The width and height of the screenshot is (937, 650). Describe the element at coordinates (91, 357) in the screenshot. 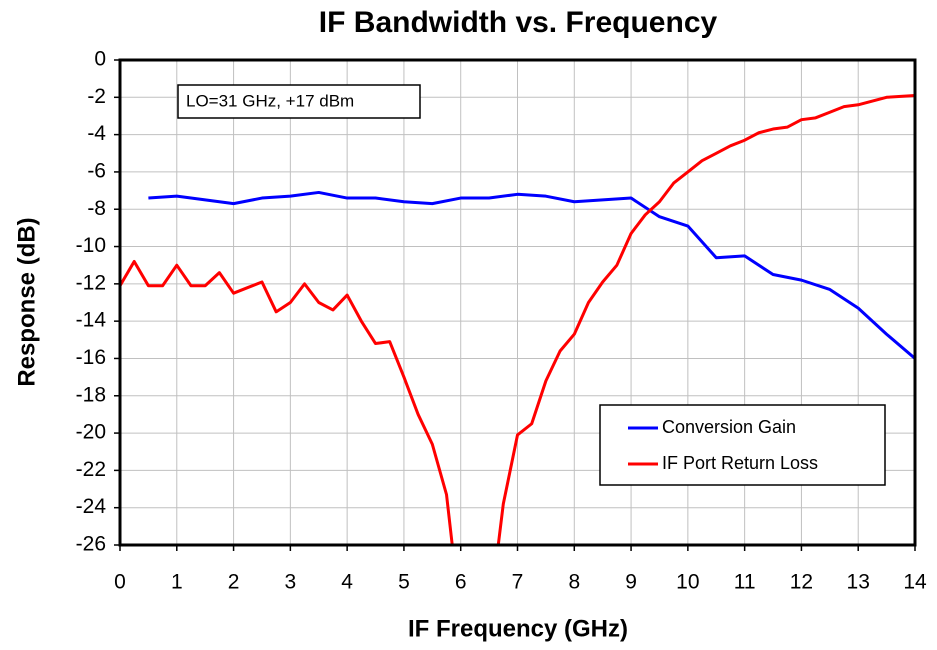

I see `y-tick-label: -16` at that location.